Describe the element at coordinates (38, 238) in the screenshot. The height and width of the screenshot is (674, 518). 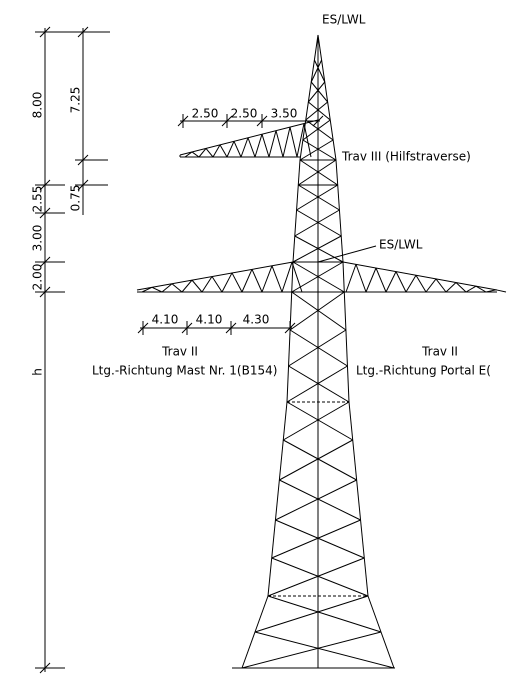
I see `dim-label: 3.00` at that location.